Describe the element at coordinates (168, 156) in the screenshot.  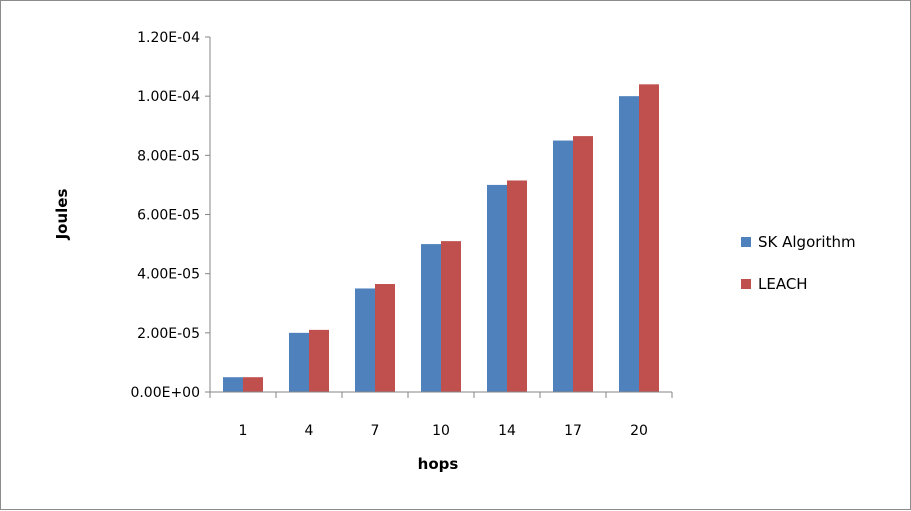
I see `y-tick-label: 8.00E-05` at that location.